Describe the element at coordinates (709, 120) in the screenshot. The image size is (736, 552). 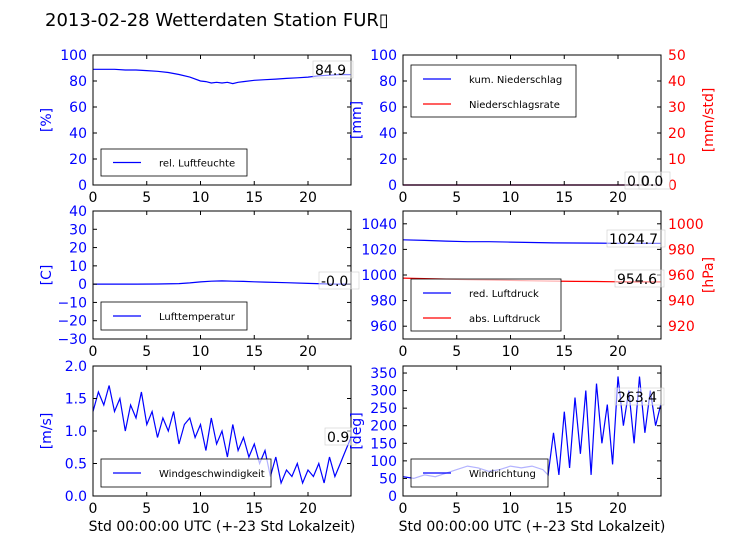
I see `y2-axis-label: [mm/std]` at that location.